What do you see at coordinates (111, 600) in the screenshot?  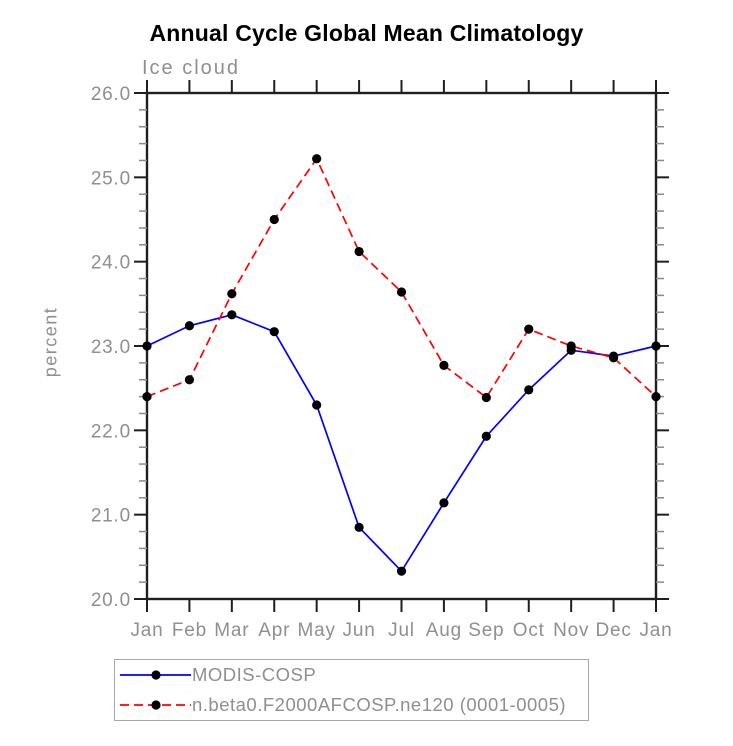 I see `y-axis-tick-label: 20.0` at bounding box center [111, 600].